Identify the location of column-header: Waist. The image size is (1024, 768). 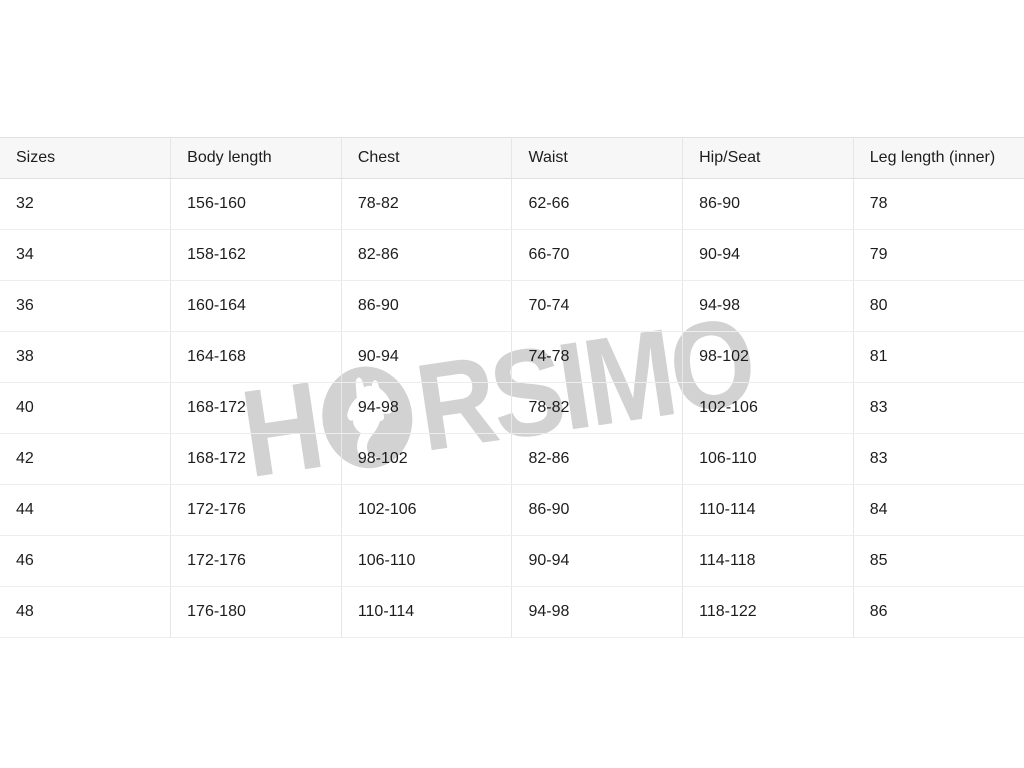
(597, 158).